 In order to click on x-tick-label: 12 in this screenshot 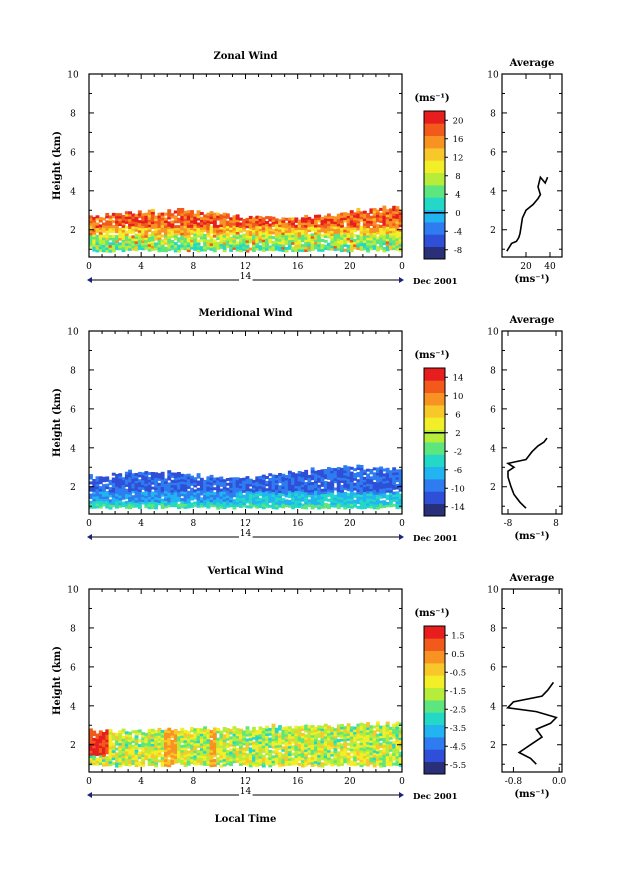, I will do `click(245, 267)`.